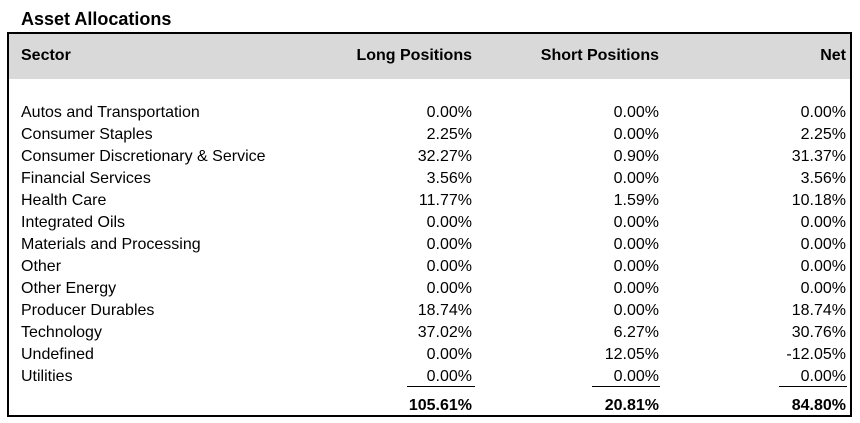 This screenshot has height=423, width=860. I want to click on table-row: Producer Durables 18.74% 0.00% 18.74%, so click(429, 311).